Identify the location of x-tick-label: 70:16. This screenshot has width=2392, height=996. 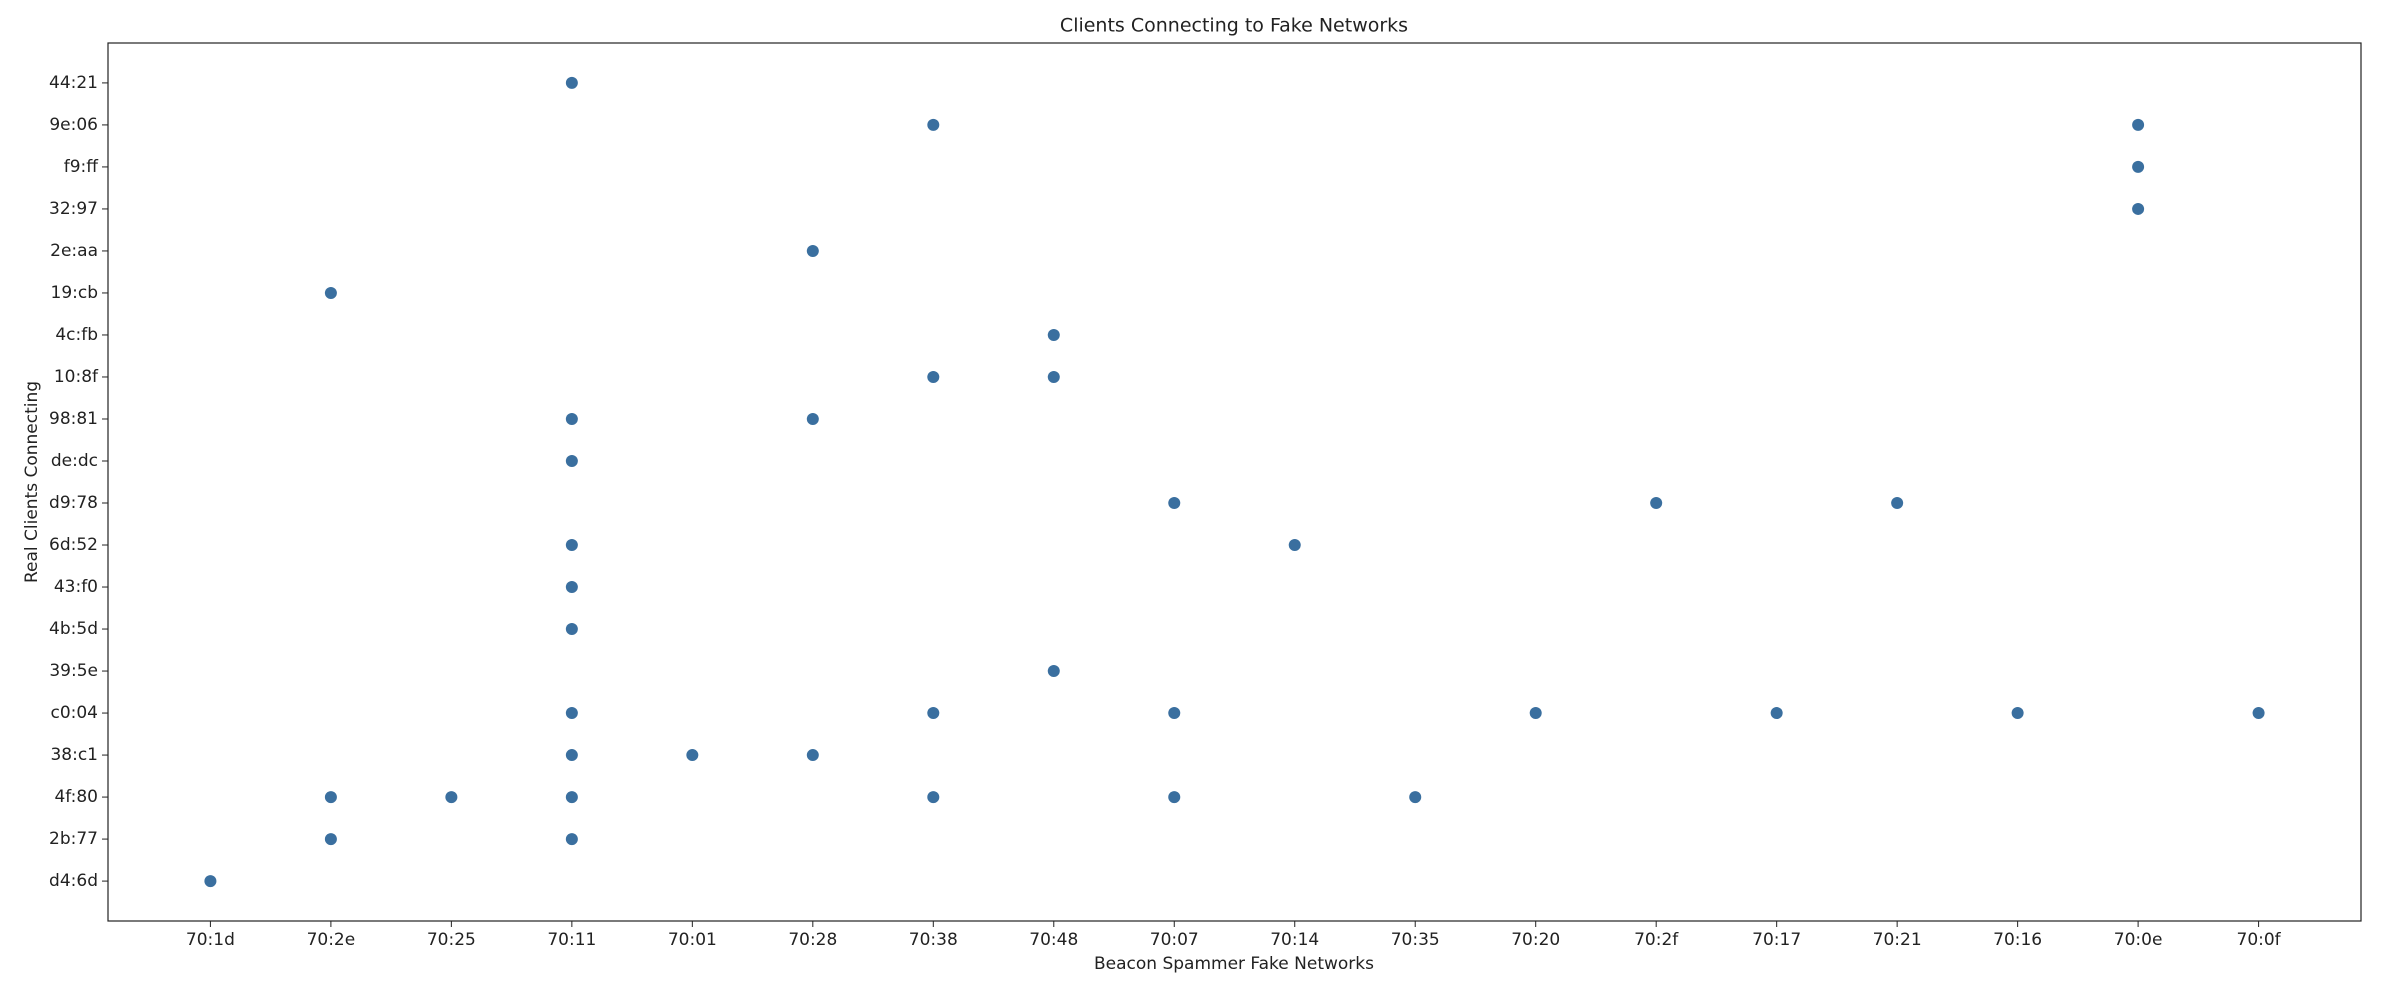
(2017, 940).